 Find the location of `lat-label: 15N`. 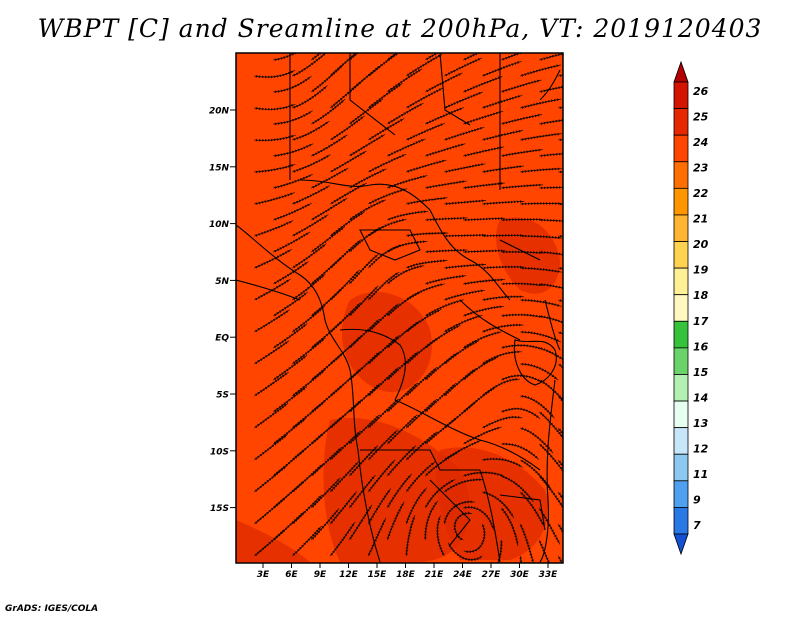

lat-label: 15N is located at coordinates (219, 168).